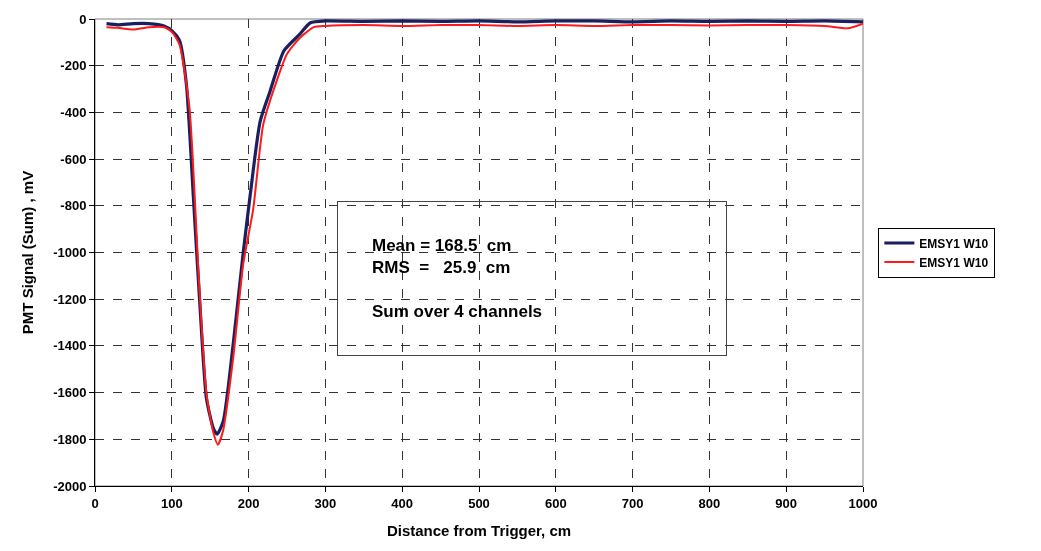 This screenshot has width=1041, height=551. What do you see at coordinates (632, 503) in the screenshot?
I see `x-tick-label: 700` at bounding box center [632, 503].